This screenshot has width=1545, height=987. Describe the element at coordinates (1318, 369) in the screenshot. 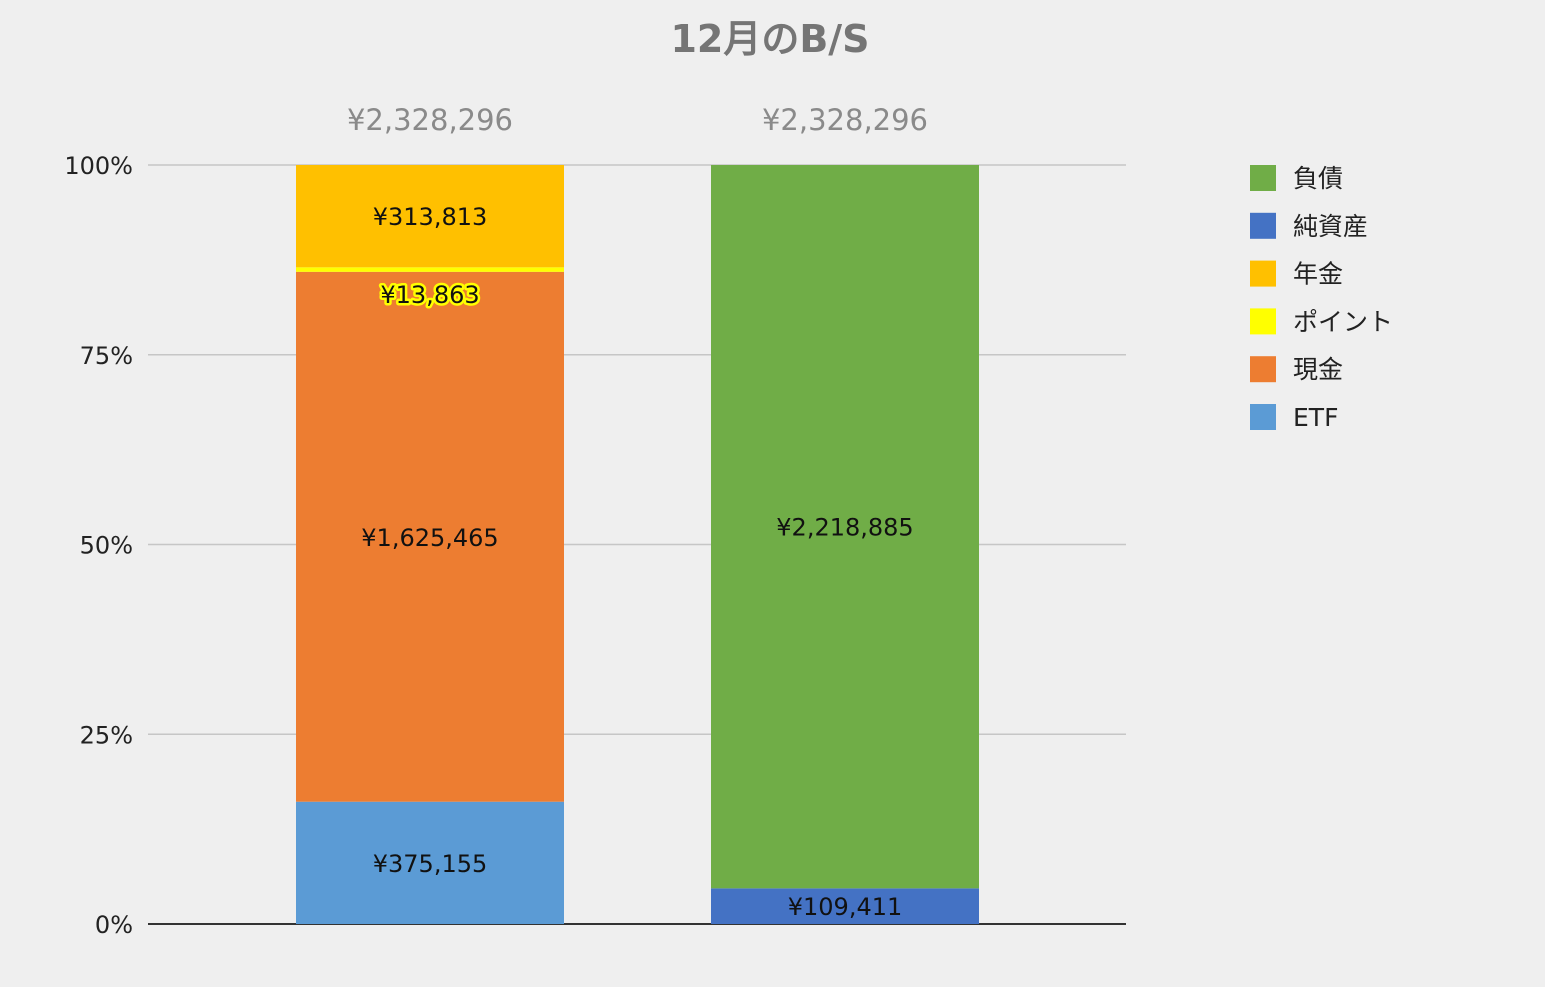

I see `legend-label: 現金` at that location.